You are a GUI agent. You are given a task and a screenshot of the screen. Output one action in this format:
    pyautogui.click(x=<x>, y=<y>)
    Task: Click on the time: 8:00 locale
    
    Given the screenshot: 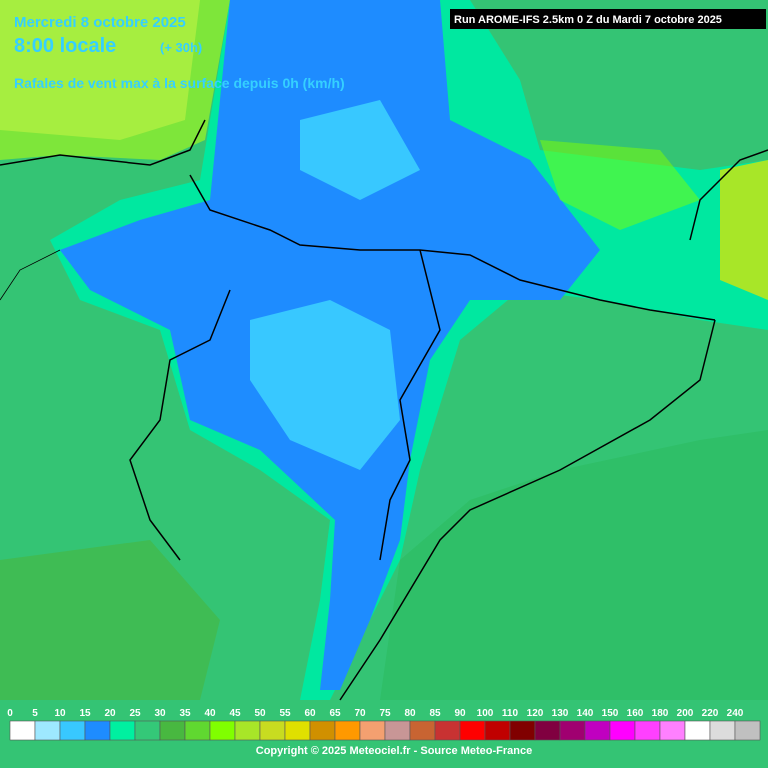 What is the action you would take?
    pyautogui.click(x=65, y=46)
    